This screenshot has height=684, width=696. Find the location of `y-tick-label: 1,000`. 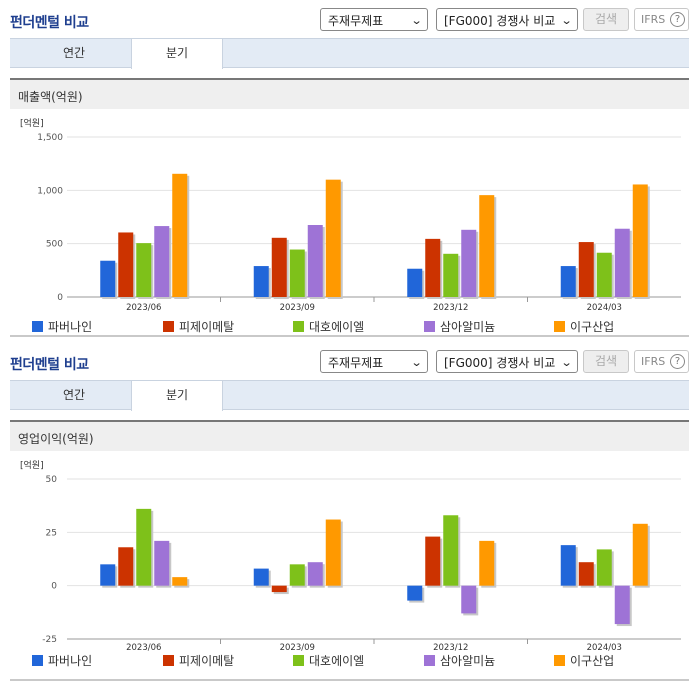

y-tick-label: 1,000 is located at coordinates (50, 191).